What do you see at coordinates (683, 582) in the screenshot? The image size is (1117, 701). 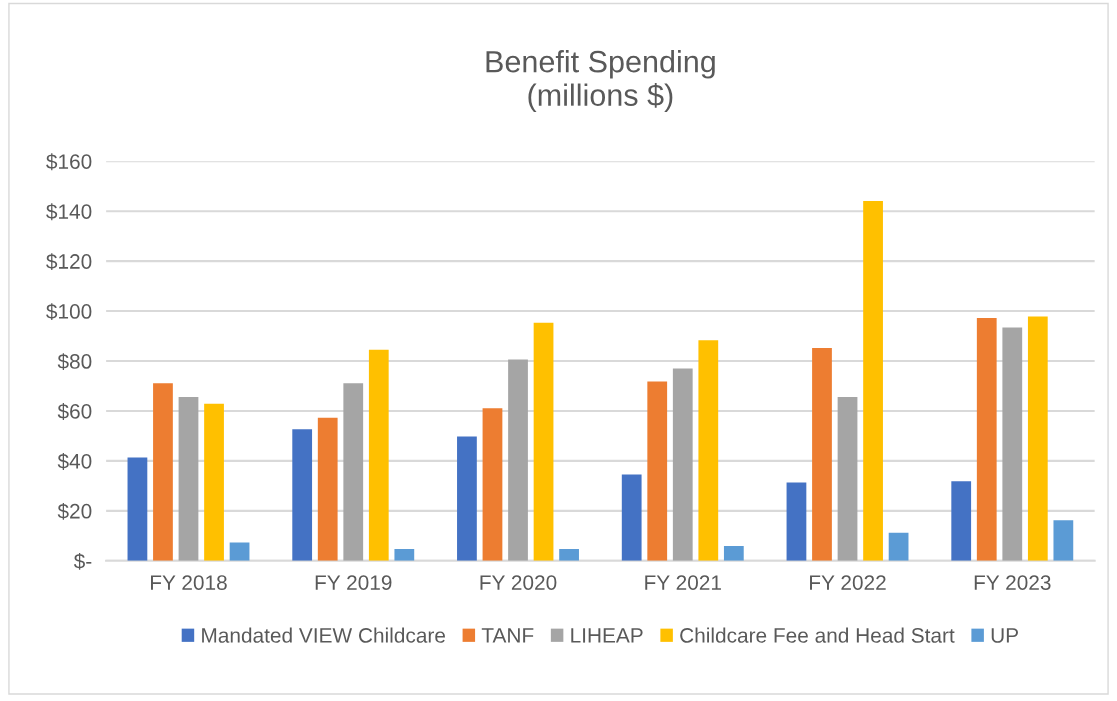 I see `x-tick-label: FY 2021` at bounding box center [683, 582].